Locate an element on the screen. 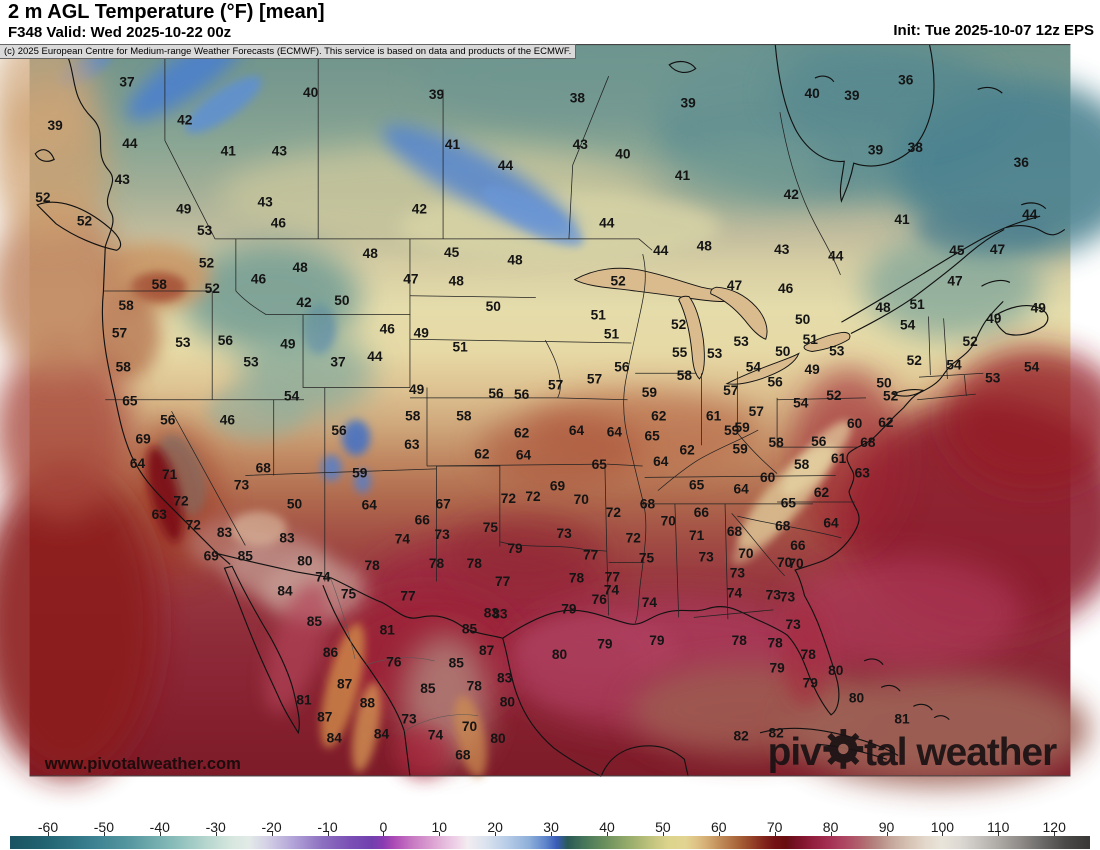 Image resolution: width=1100 pixels, height=850 pixels. temp-label: 44 is located at coordinates (506, 165).